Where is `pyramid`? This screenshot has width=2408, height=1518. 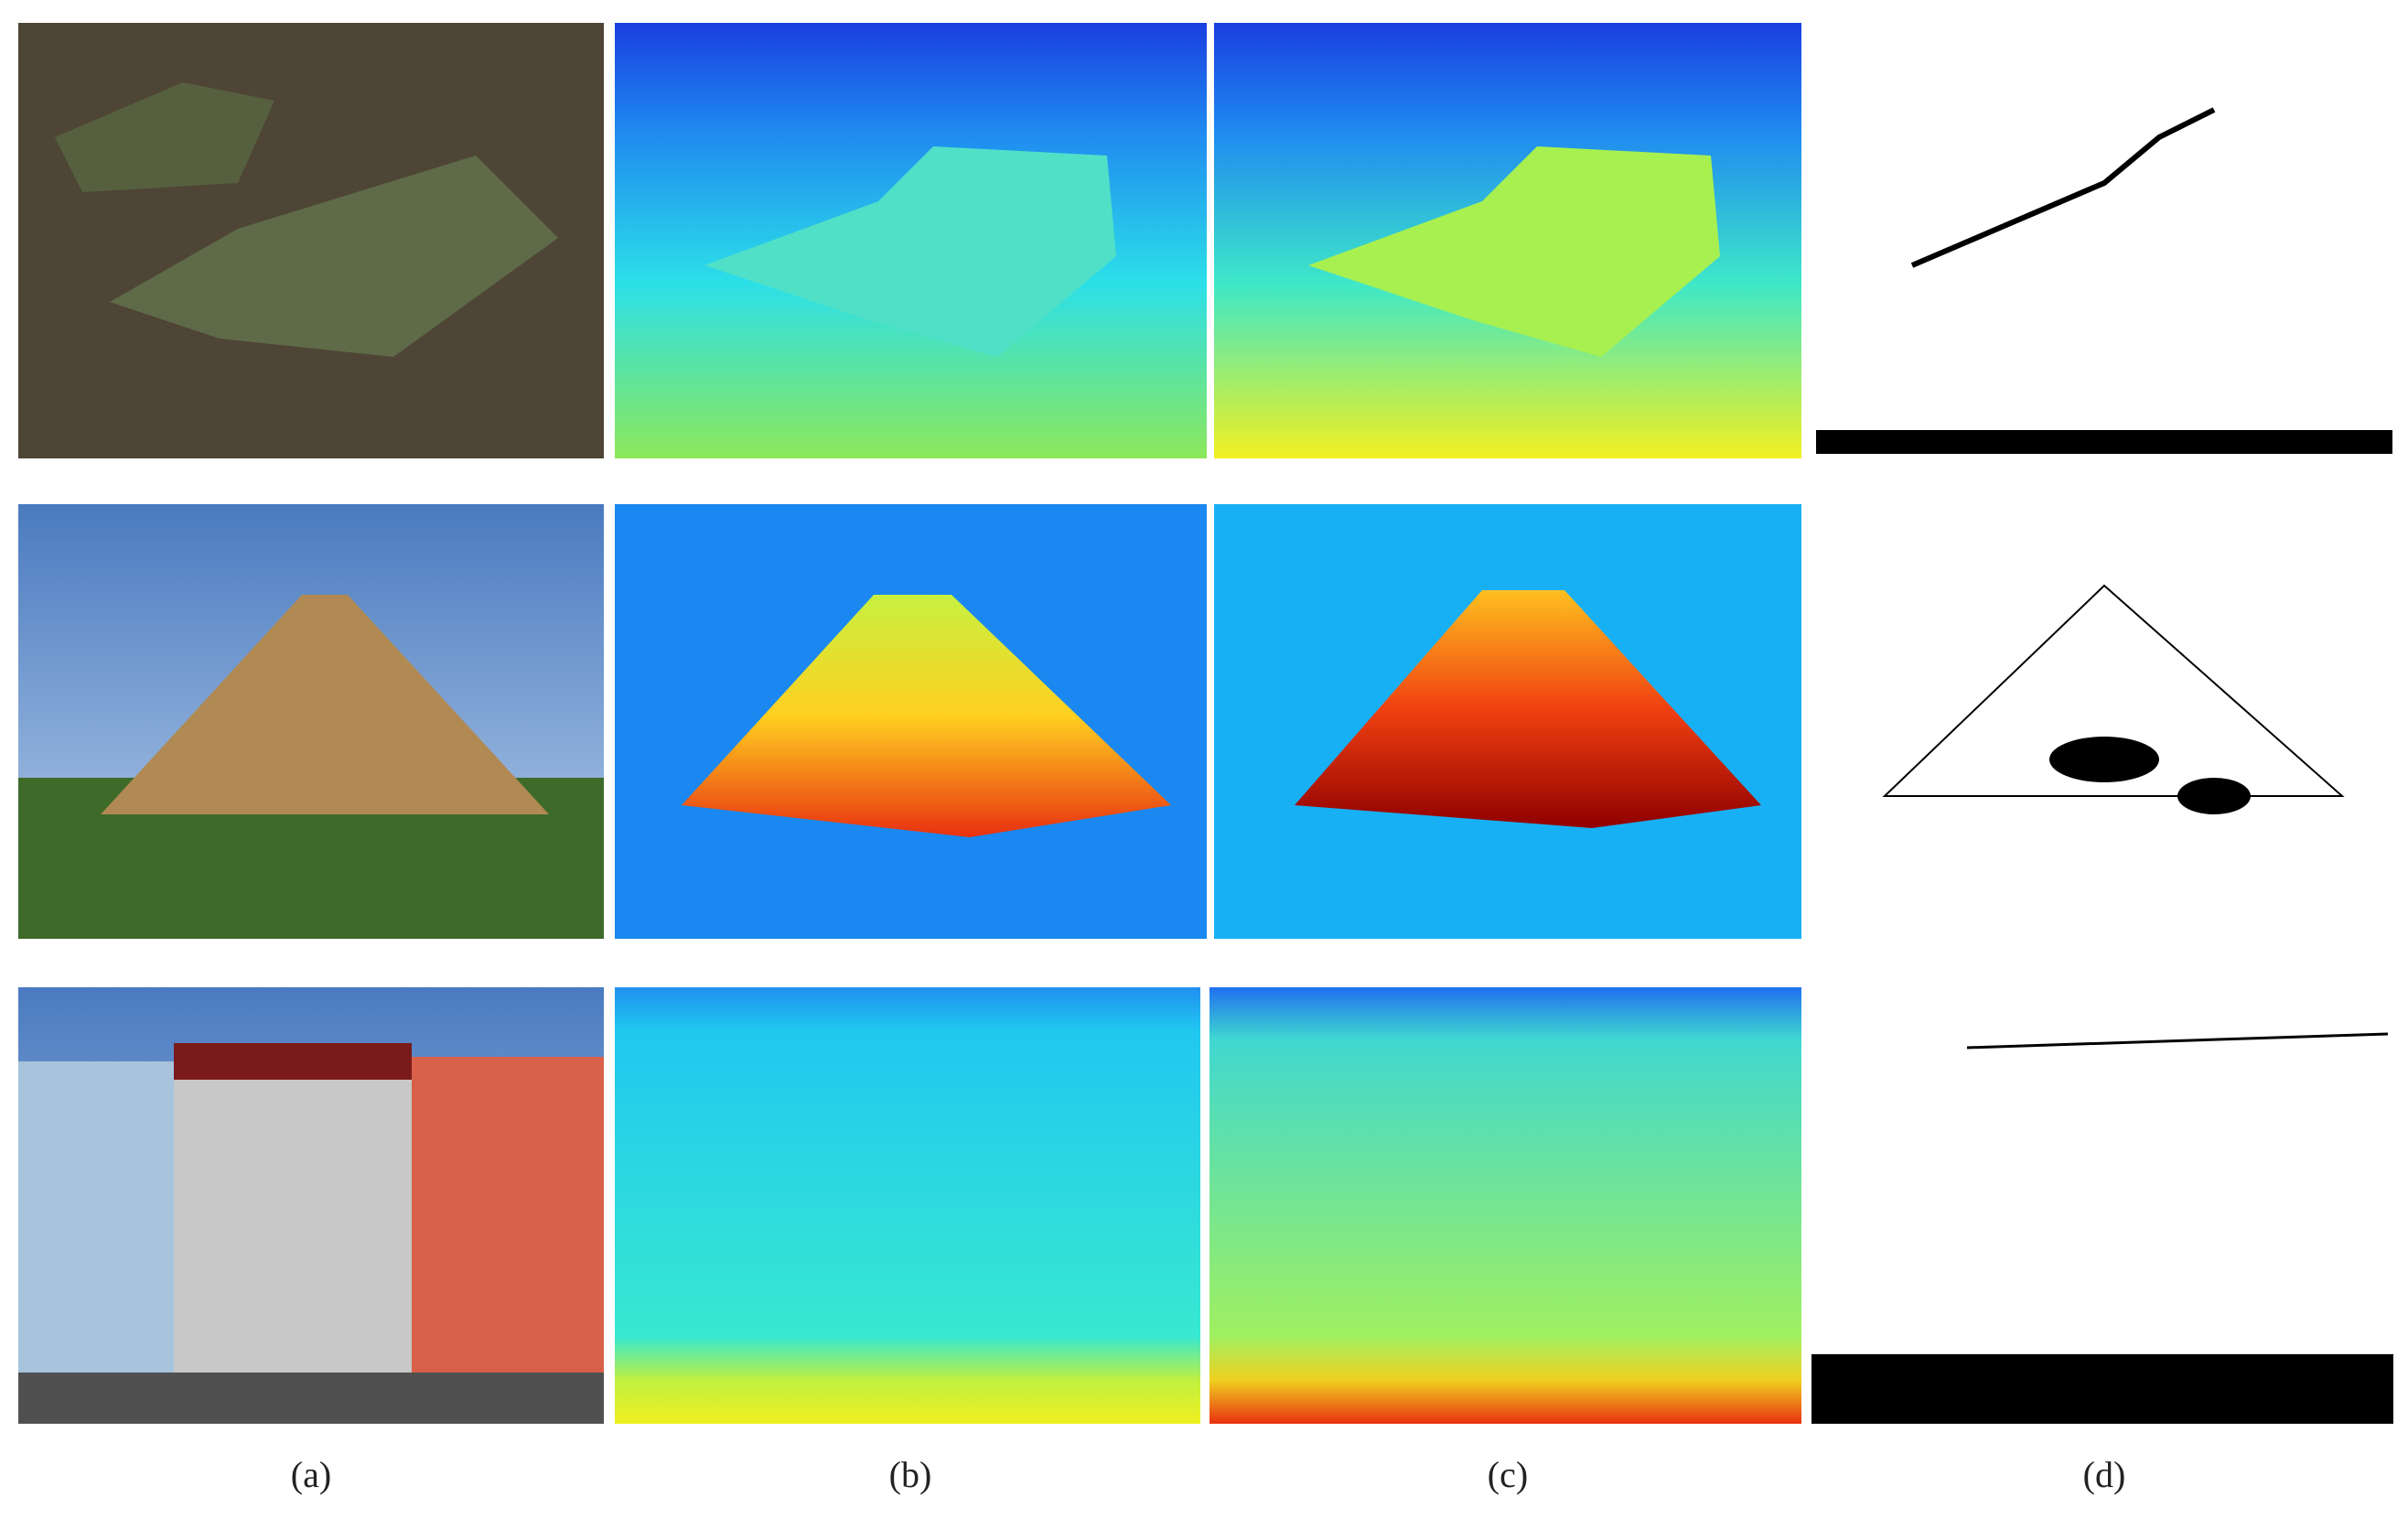
pyramid is located at coordinates (325, 704).